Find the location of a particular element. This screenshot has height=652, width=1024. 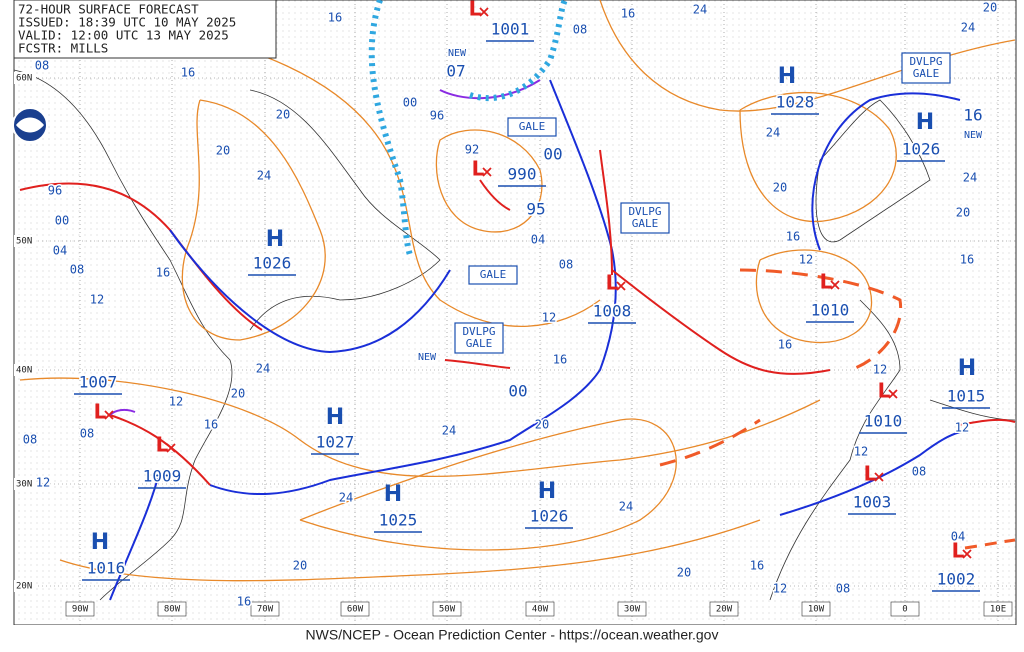

center-pressure: 1025 is located at coordinates (398, 520).